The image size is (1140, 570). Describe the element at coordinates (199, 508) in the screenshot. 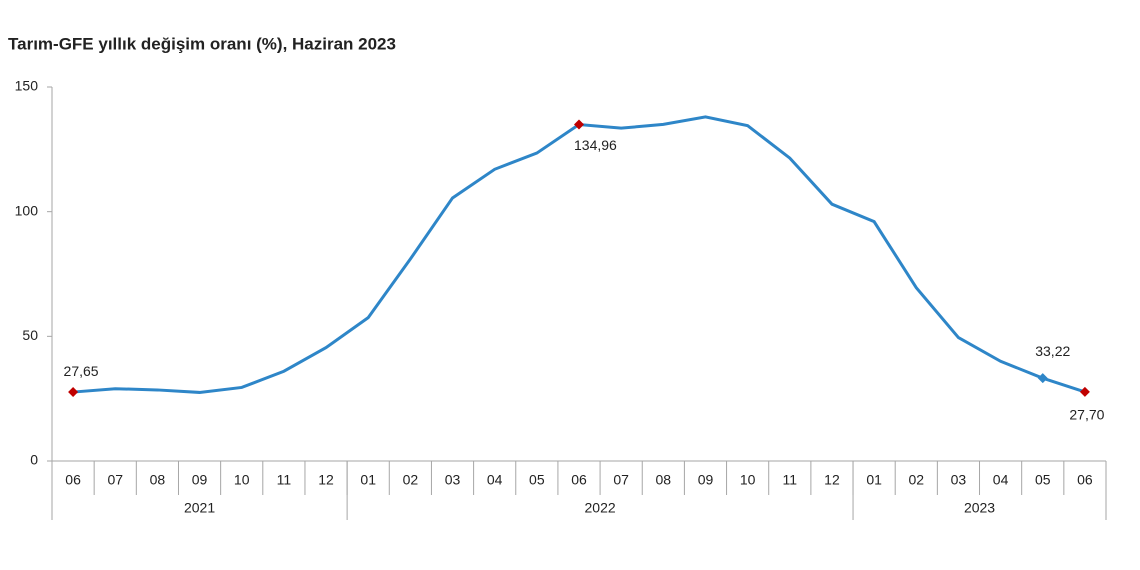

I see `group-label: 2021` at that location.